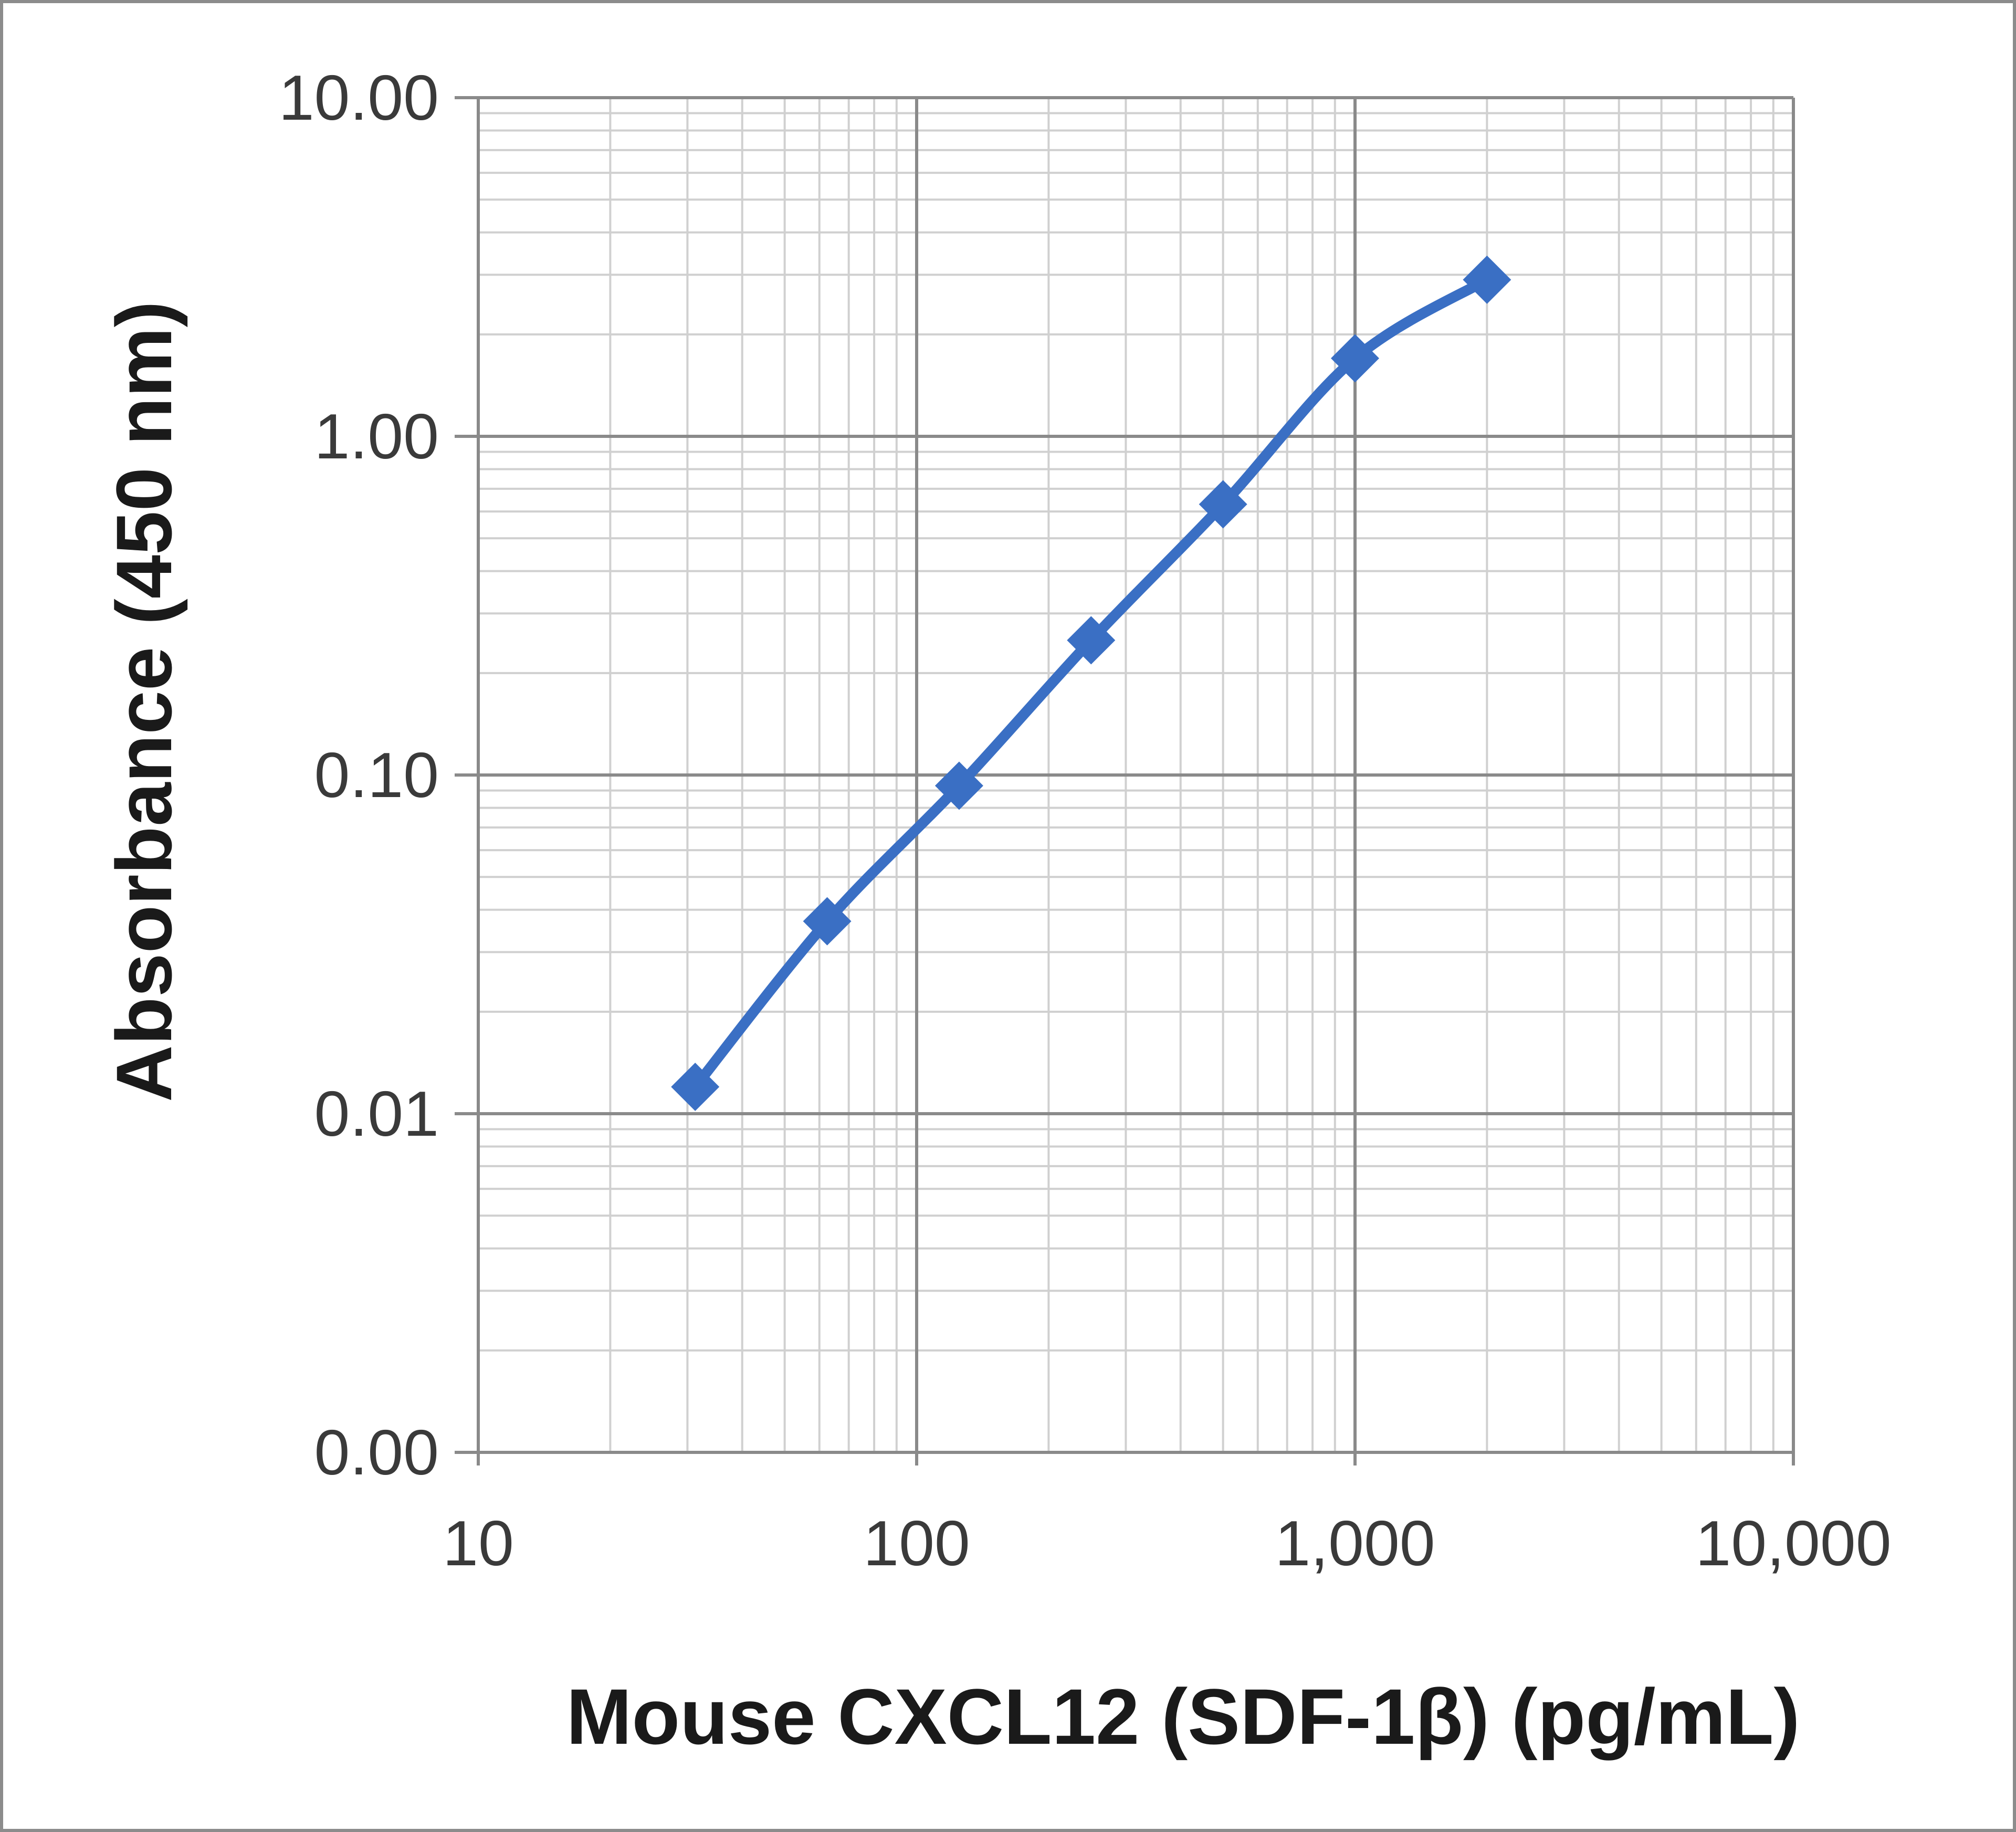 Image resolution: width=2016 pixels, height=1832 pixels. I want to click on x-tick-label: 100, so click(916, 1543).